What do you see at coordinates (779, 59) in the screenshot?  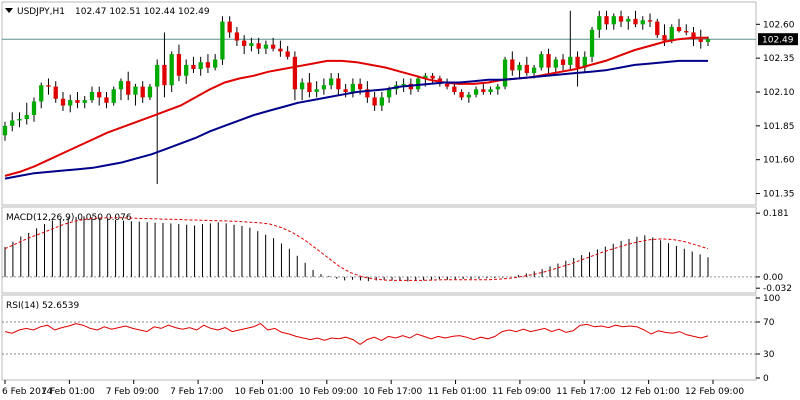 I see `price-tick-label: 102.35` at bounding box center [779, 59].